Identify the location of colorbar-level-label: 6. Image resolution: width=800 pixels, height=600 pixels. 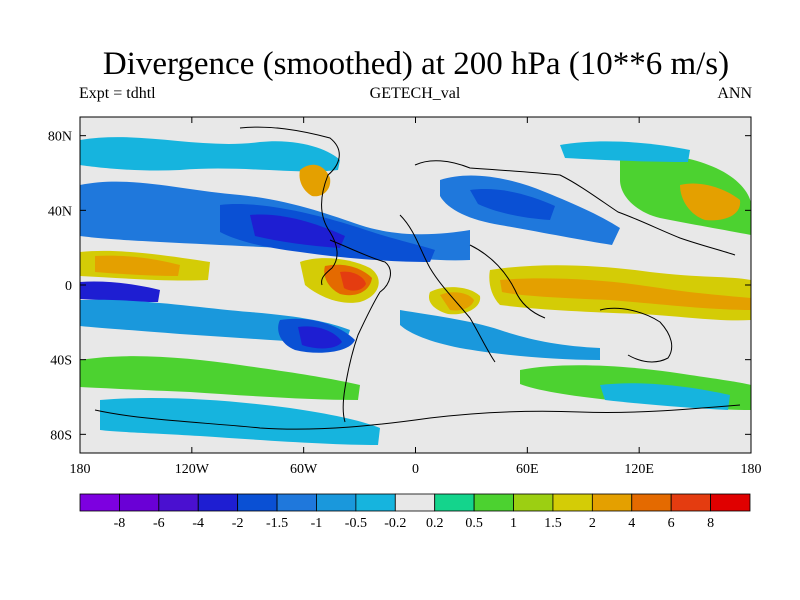
(671, 523).